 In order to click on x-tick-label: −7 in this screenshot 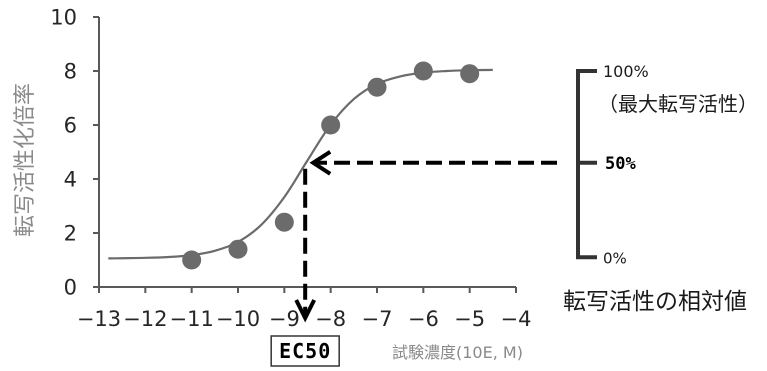, I will do `click(377, 319)`.